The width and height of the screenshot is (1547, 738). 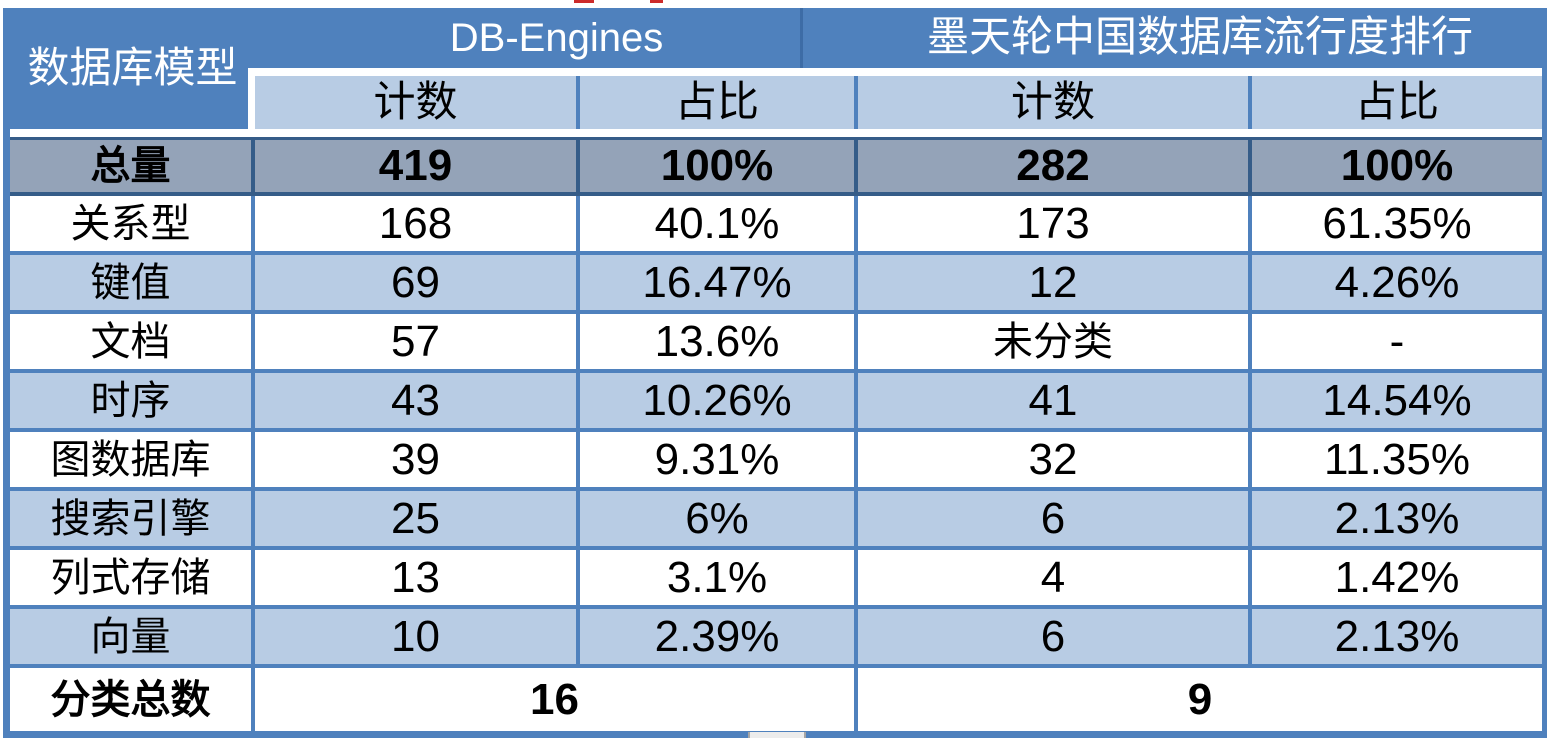 I want to click on cell-value: 16.47%, so click(x=719, y=284).